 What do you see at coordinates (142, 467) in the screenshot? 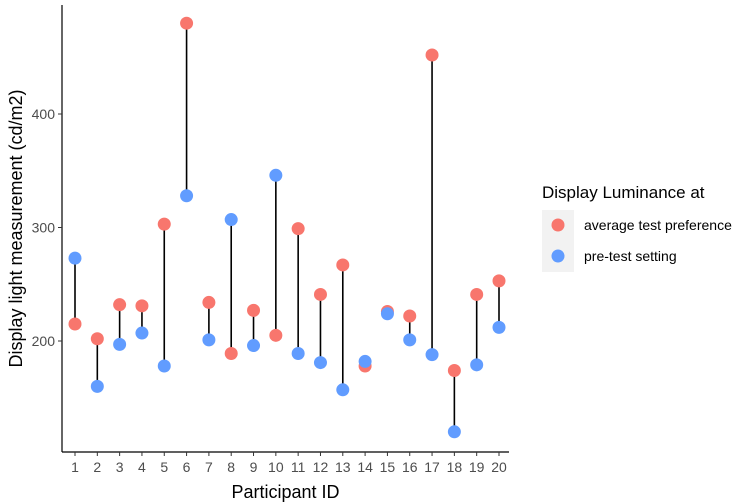
I see `x-tick-label: 4` at bounding box center [142, 467].